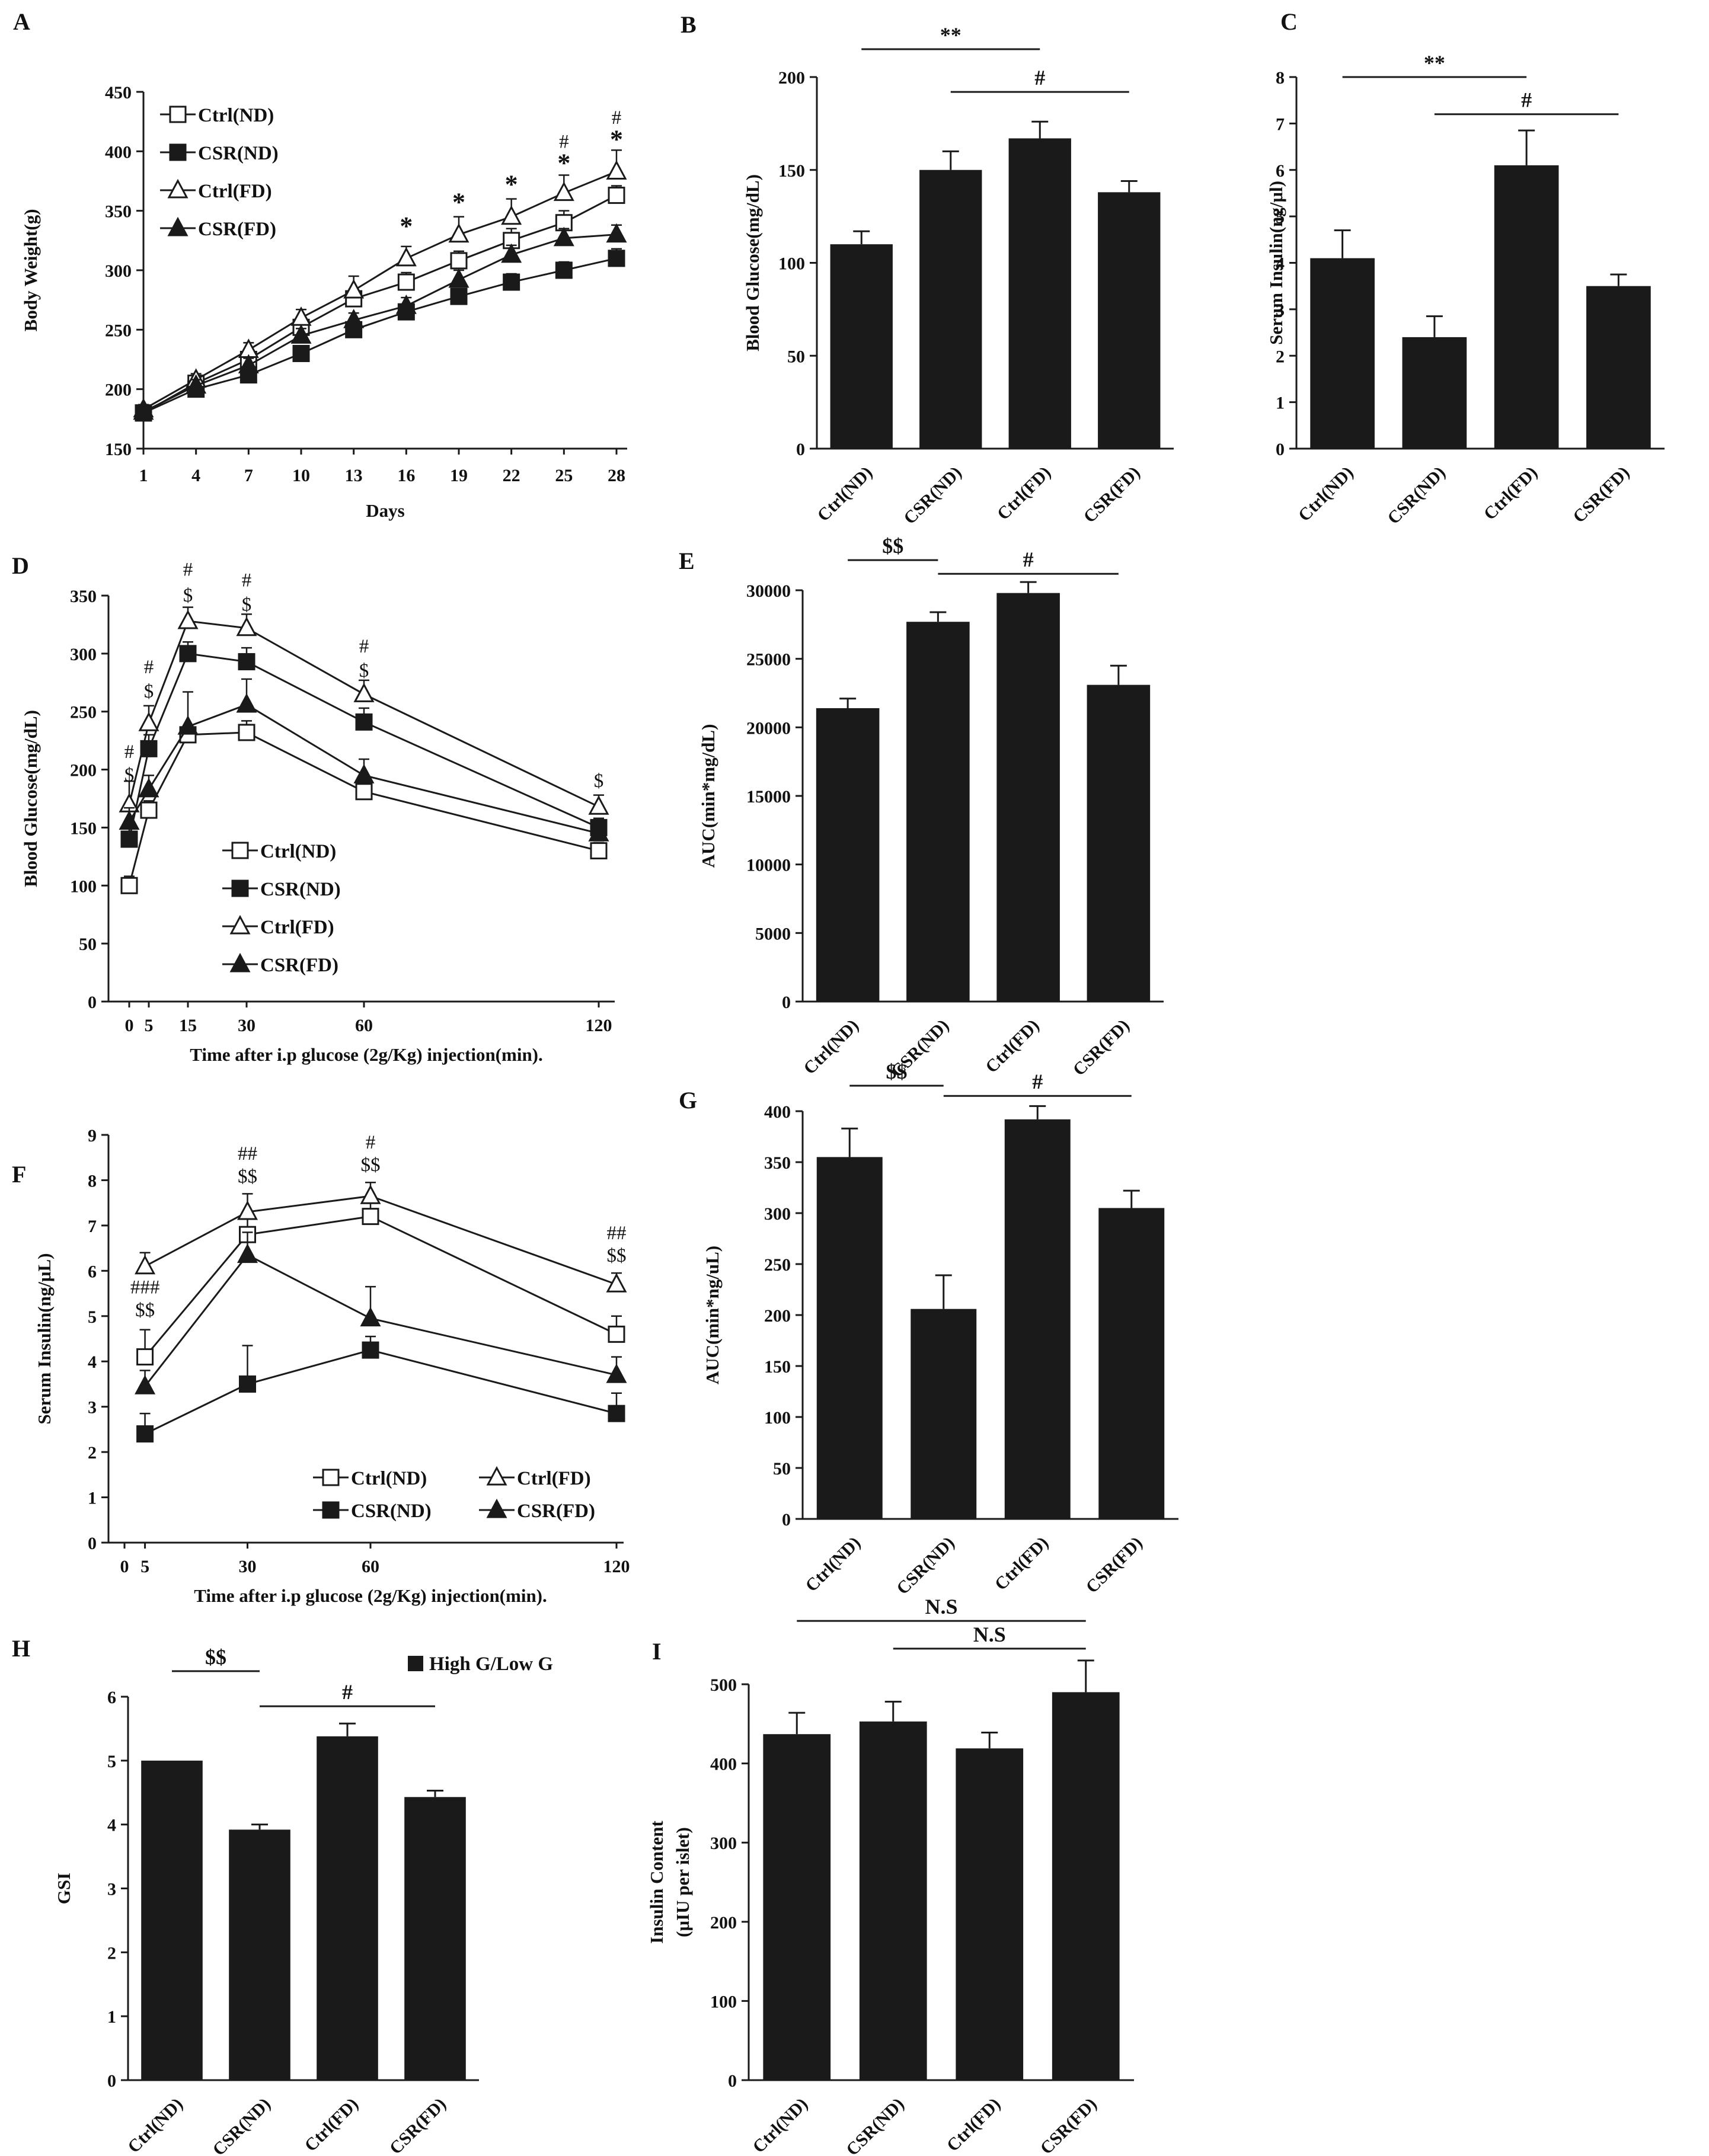  What do you see at coordinates (64, 1889) in the screenshot?
I see `y-axis-label: GSI` at bounding box center [64, 1889].